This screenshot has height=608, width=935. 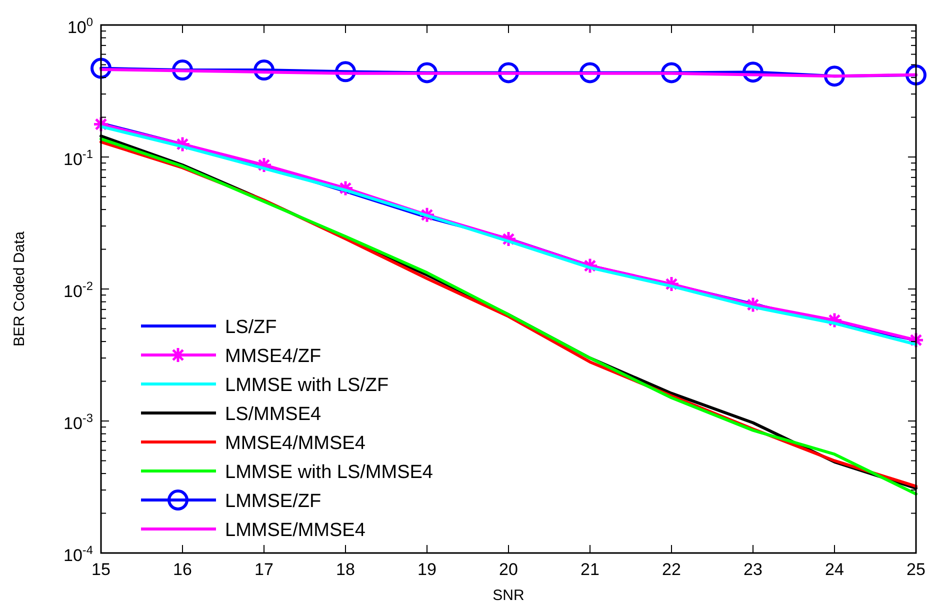 I want to click on x-tick-label: 22, so click(x=671, y=569).